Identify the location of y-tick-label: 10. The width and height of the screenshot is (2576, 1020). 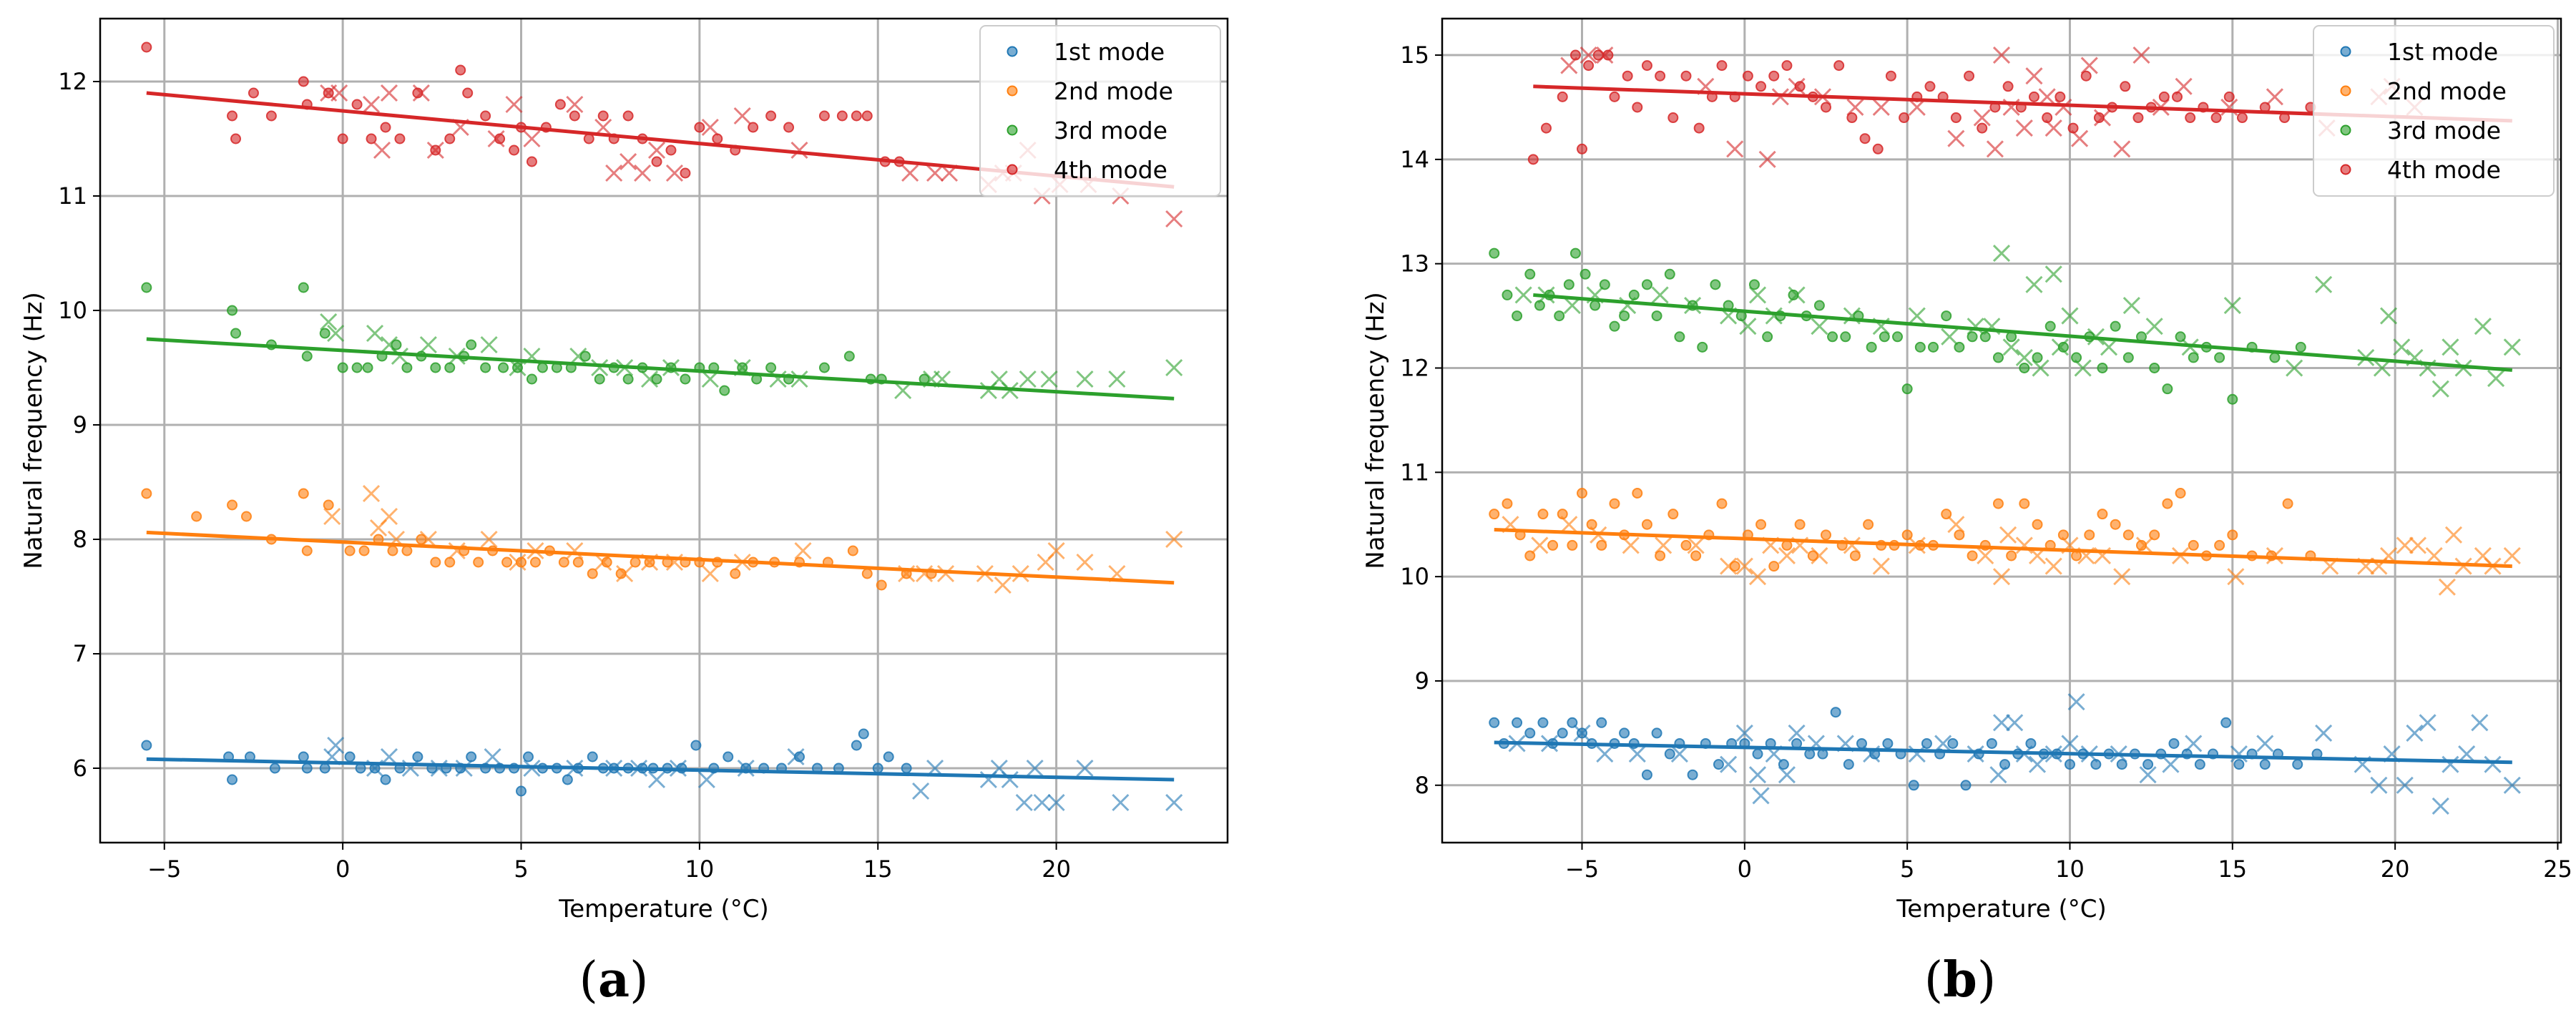
(72, 310).